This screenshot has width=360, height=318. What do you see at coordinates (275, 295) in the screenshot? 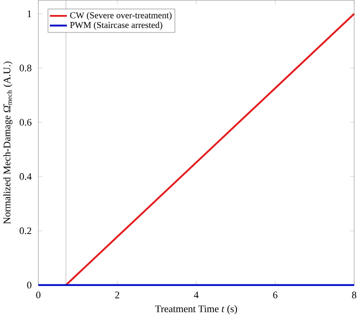
I see `x-tick-label: 6` at bounding box center [275, 295].